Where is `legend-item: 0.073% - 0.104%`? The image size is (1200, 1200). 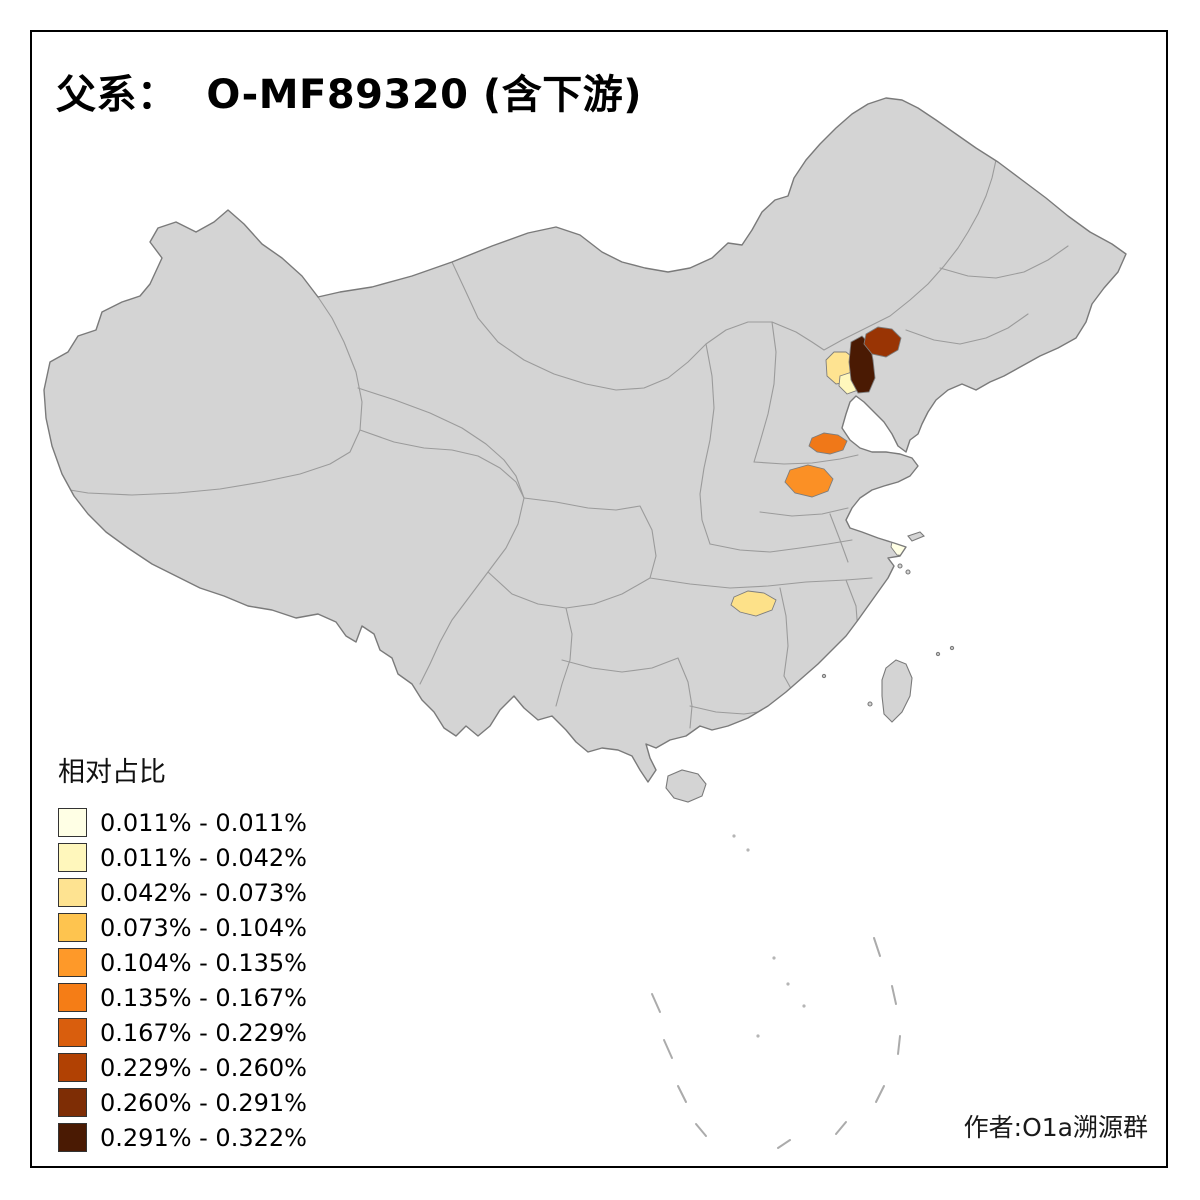
legend-item: 0.073% - 0.104% is located at coordinates (182, 927).